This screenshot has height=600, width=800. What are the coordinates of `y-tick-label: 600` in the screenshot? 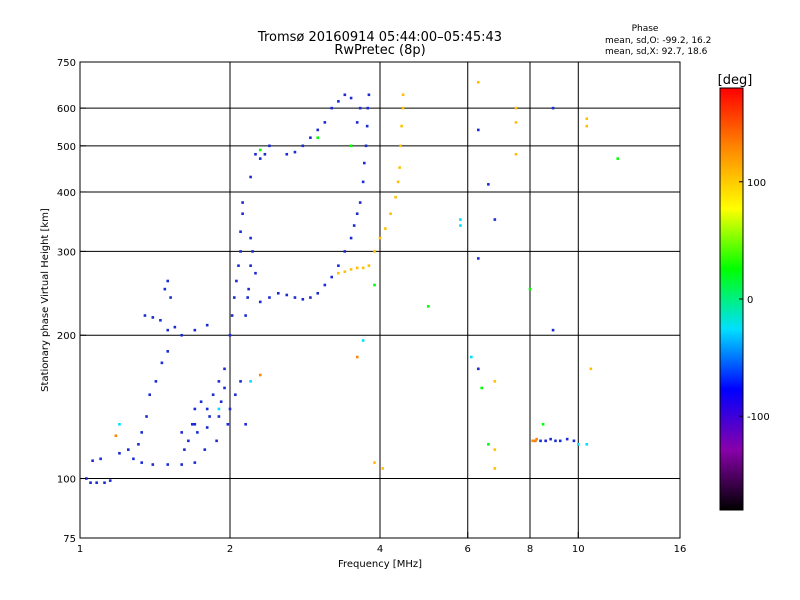 It's located at (66, 109).